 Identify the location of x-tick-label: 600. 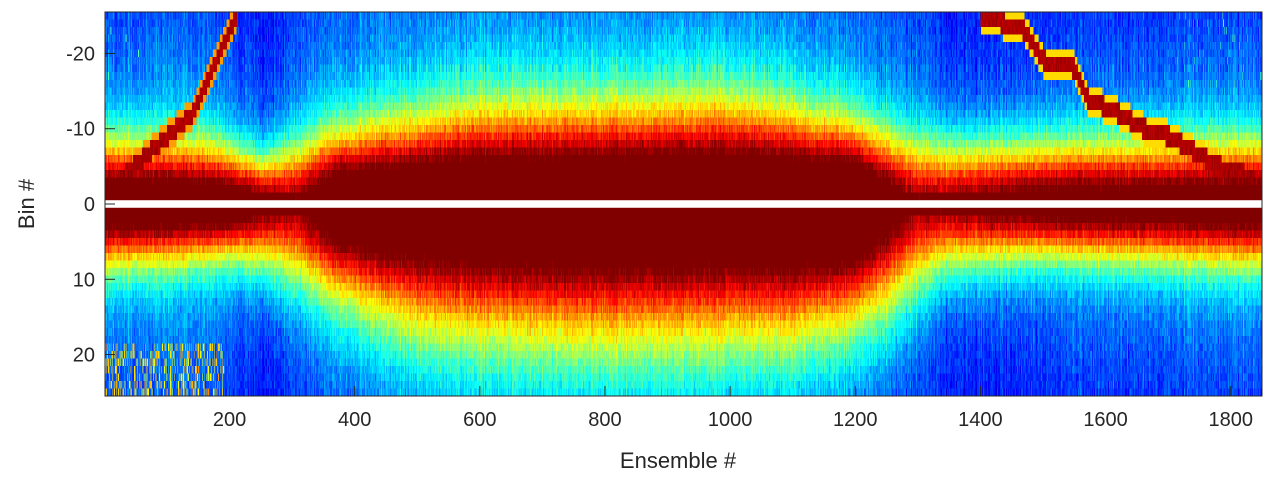
(479, 420).